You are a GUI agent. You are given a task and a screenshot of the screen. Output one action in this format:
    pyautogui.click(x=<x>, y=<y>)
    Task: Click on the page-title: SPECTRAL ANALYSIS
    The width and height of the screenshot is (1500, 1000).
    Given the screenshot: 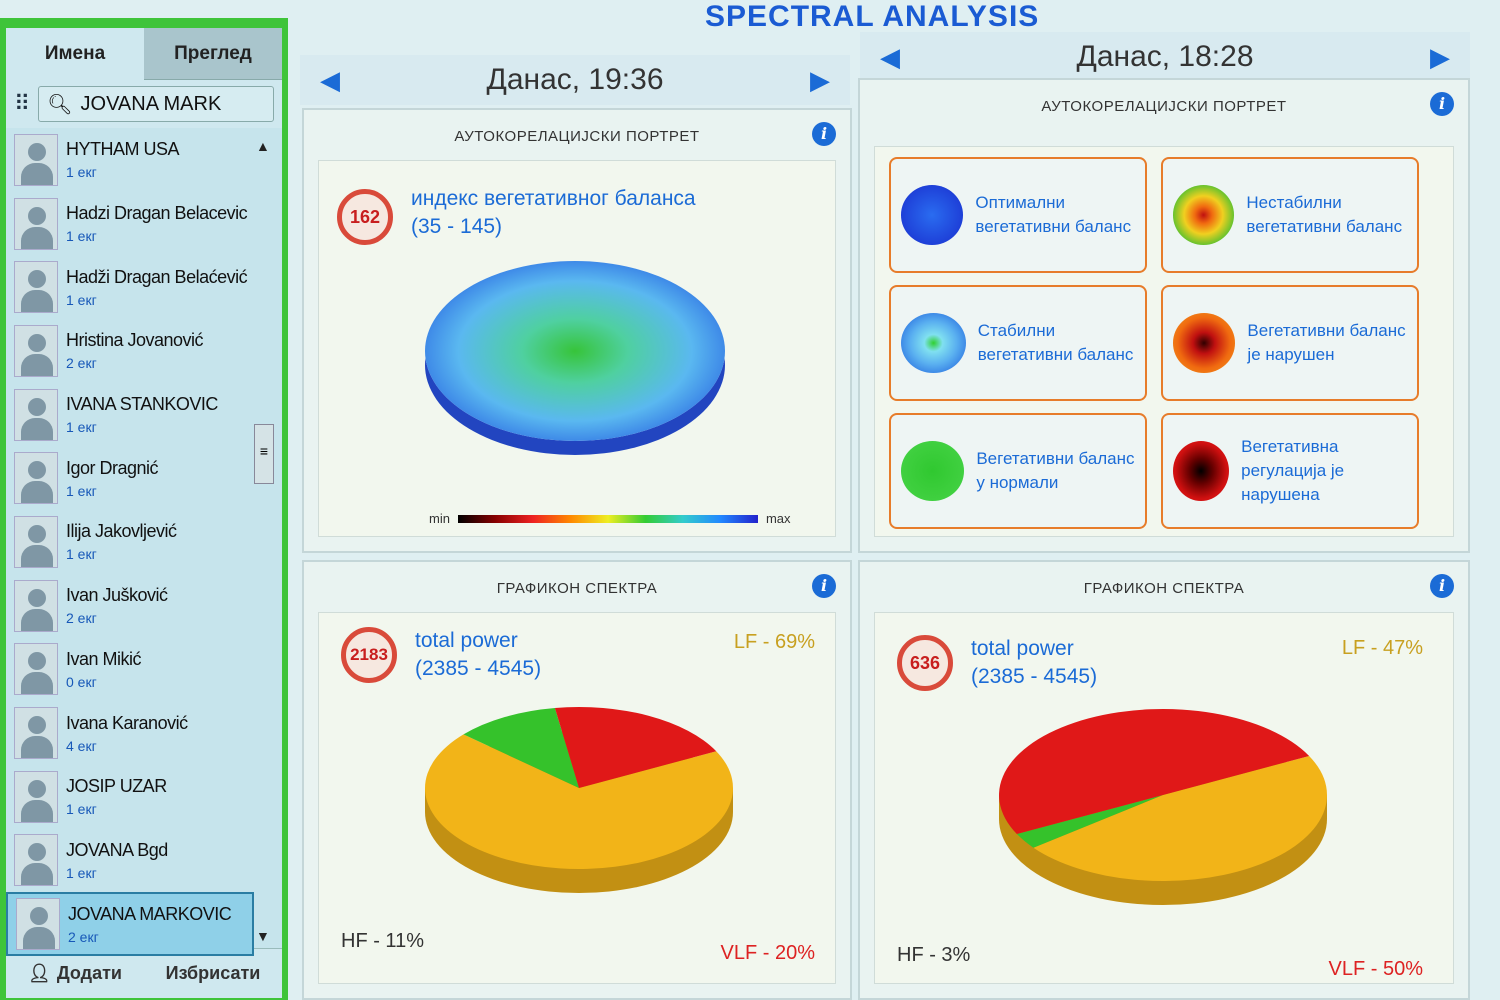 What is the action you would take?
    pyautogui.click(x=872, y=16)
    